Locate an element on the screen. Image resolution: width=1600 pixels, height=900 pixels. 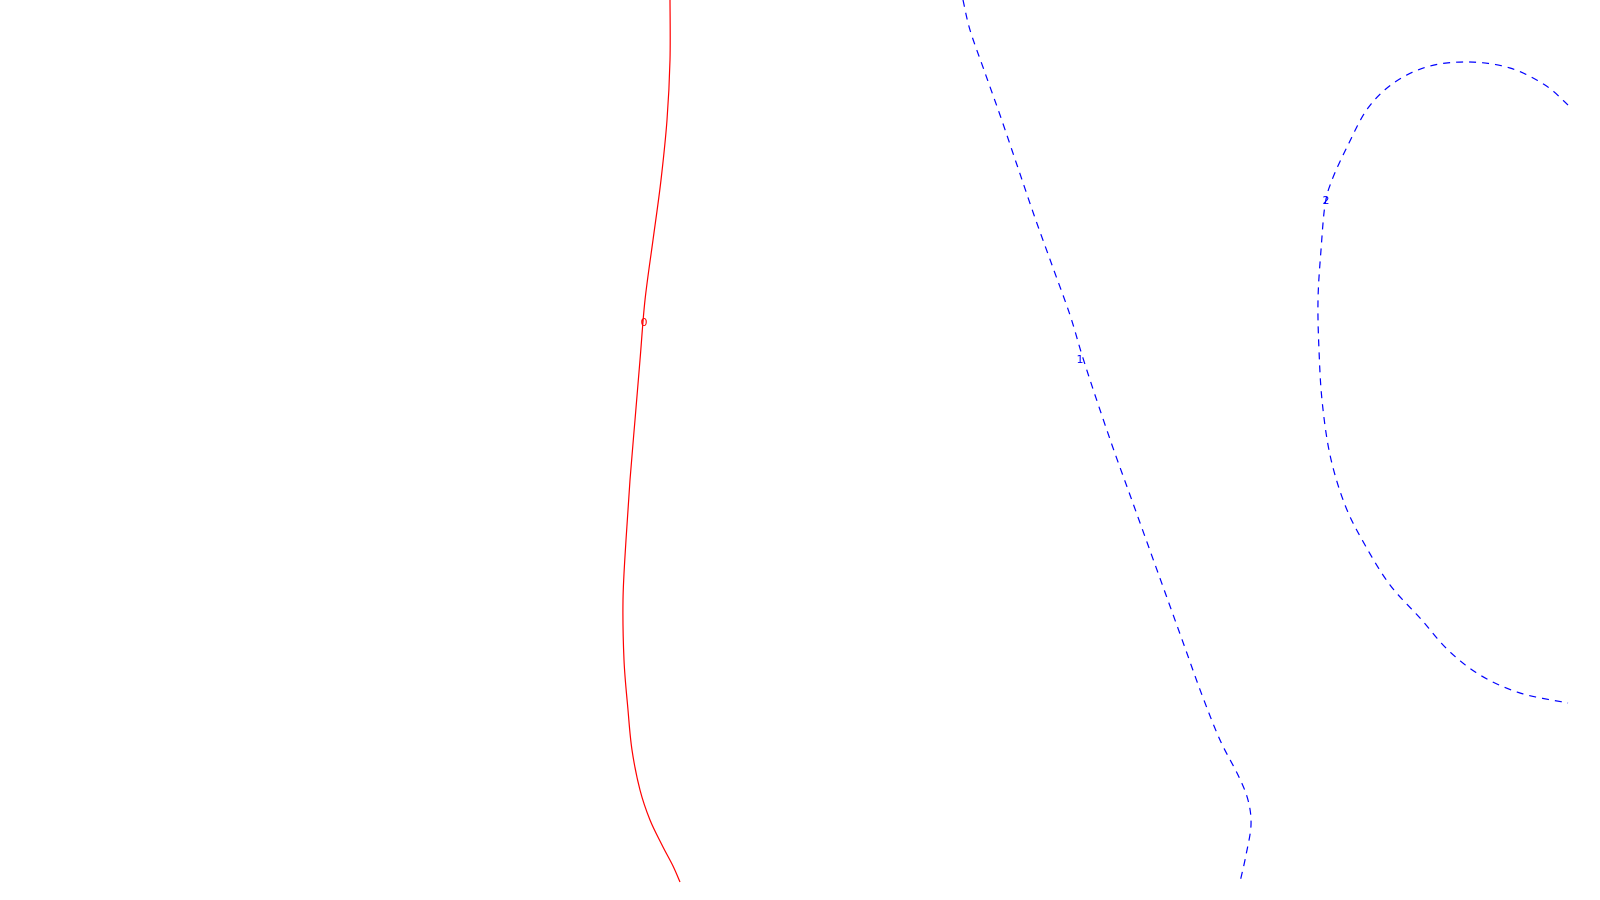
contour-label-1: 1 is located at coordinates (1080, 359).